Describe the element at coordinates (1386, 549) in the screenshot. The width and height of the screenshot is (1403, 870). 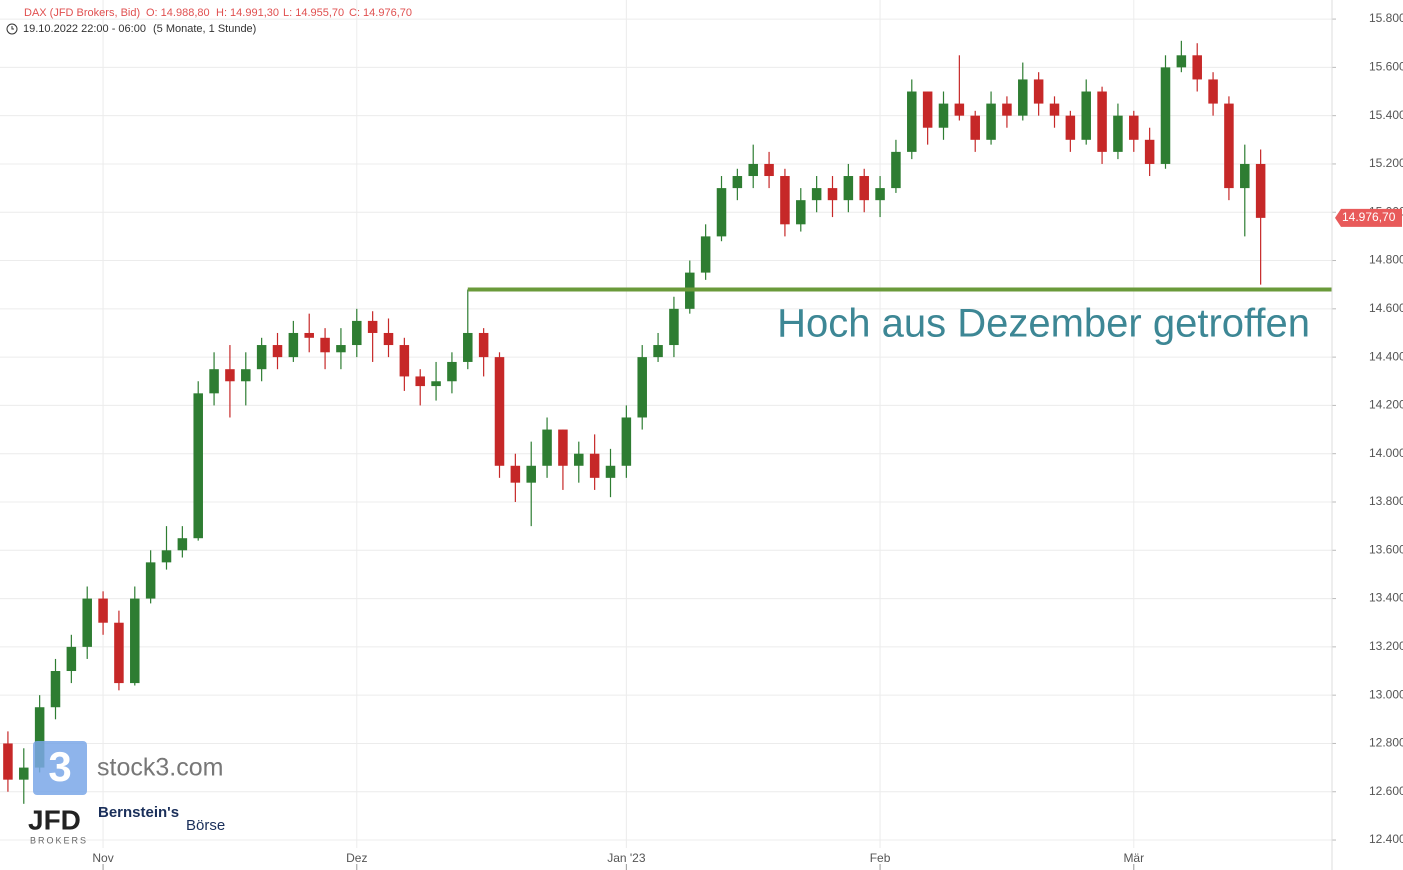
I see `y-tick-label: 13.600,00` at that location.